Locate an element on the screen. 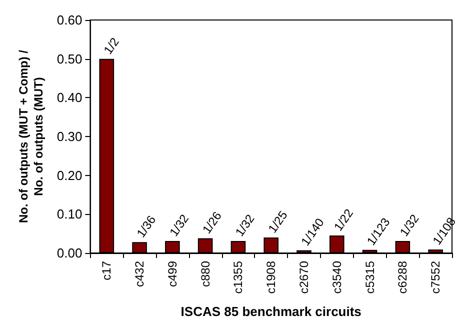 Image resolution: width=474 pixels, height=333 pixels. y-tick-label: 0.50 is located at coordinates (69, 58).